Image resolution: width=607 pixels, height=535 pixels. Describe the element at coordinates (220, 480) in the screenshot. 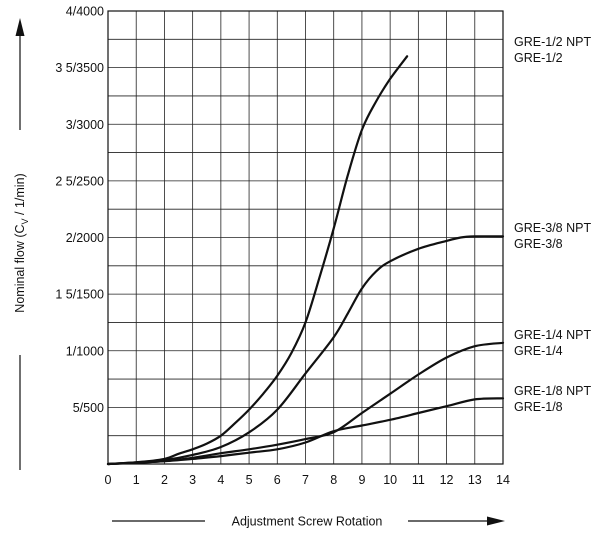

I see `x-tick-label: 4` at that location.